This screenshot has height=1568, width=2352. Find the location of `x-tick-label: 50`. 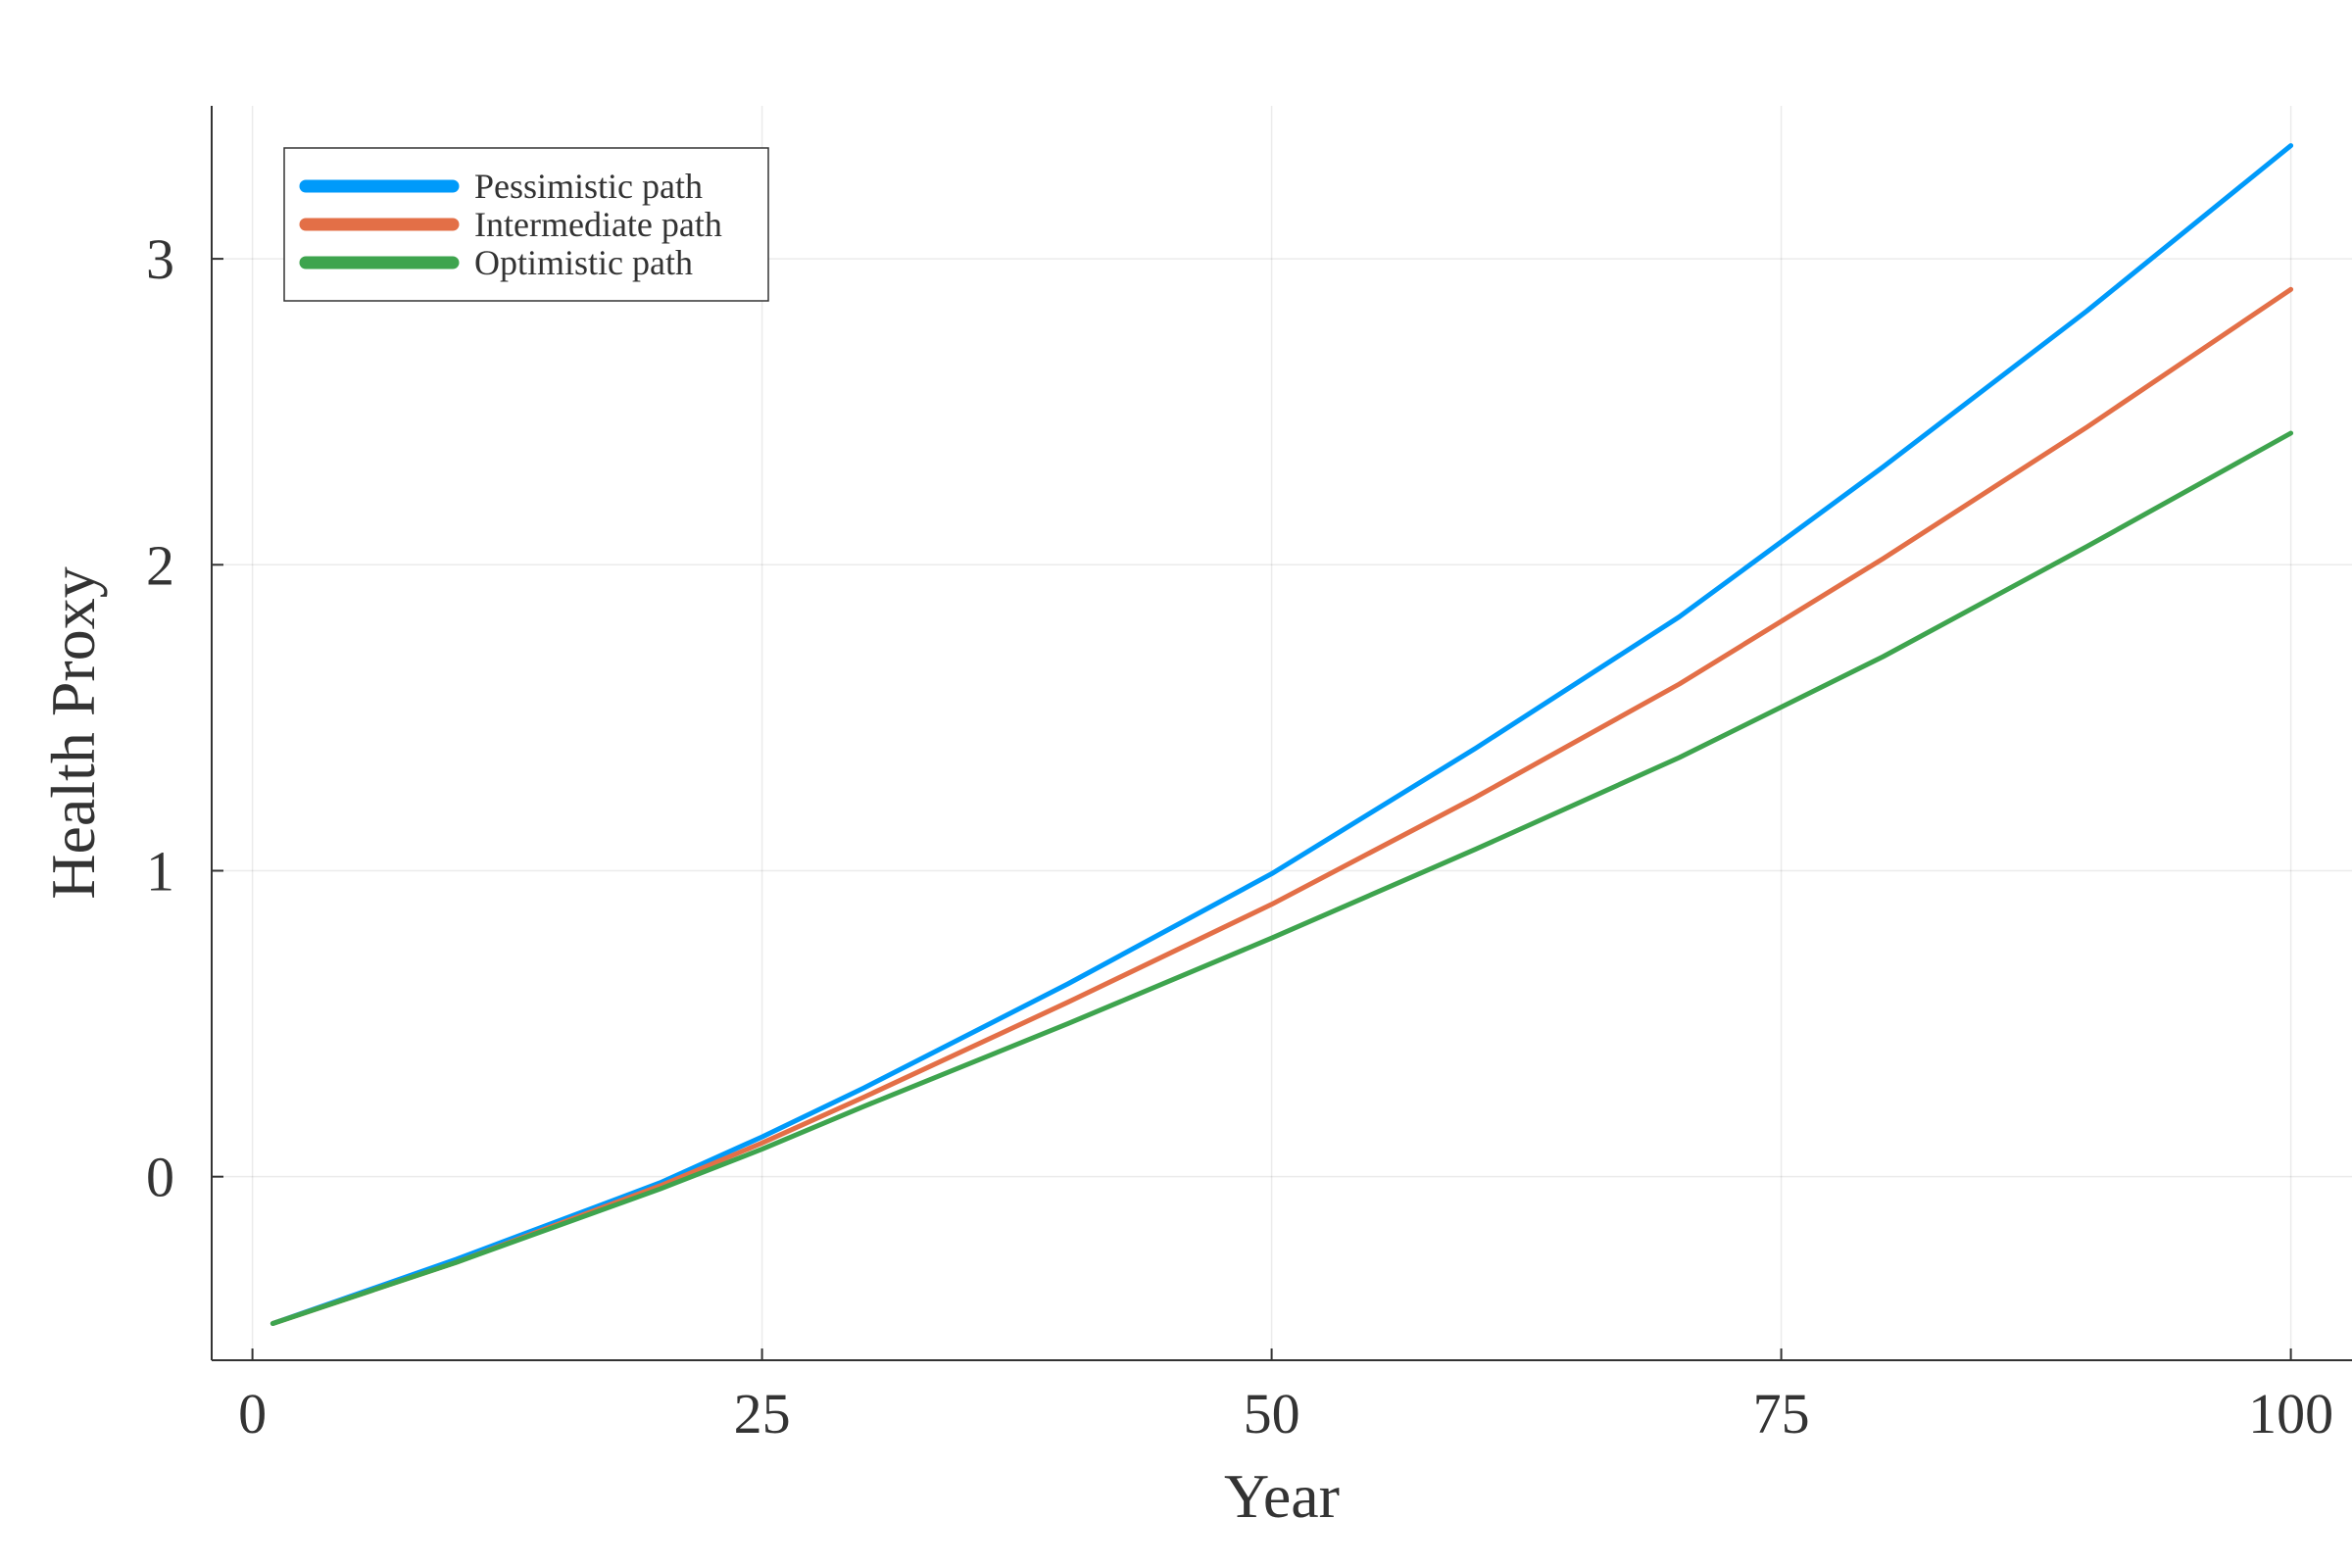

x-tick-label: 50 is located at coordinates (1272, 1414).